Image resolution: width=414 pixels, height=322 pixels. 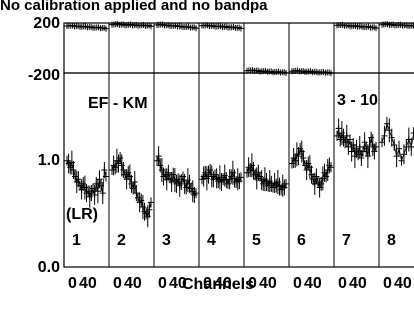 I want to click on if-label: 6, so click(x=301, y=240).